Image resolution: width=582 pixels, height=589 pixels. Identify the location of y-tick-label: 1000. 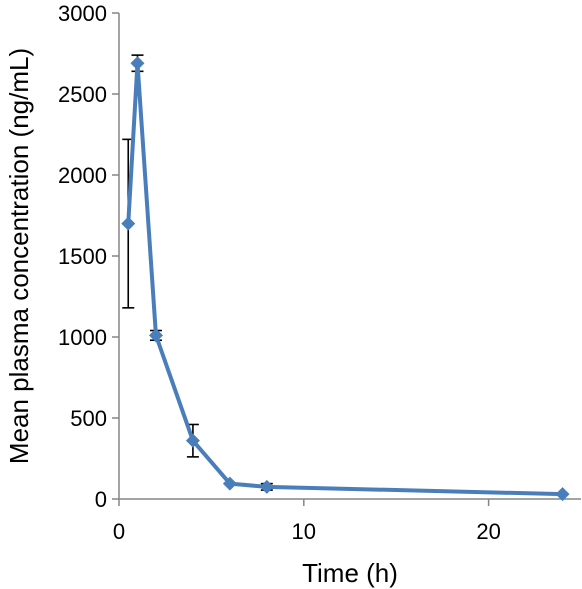
(82, 337).